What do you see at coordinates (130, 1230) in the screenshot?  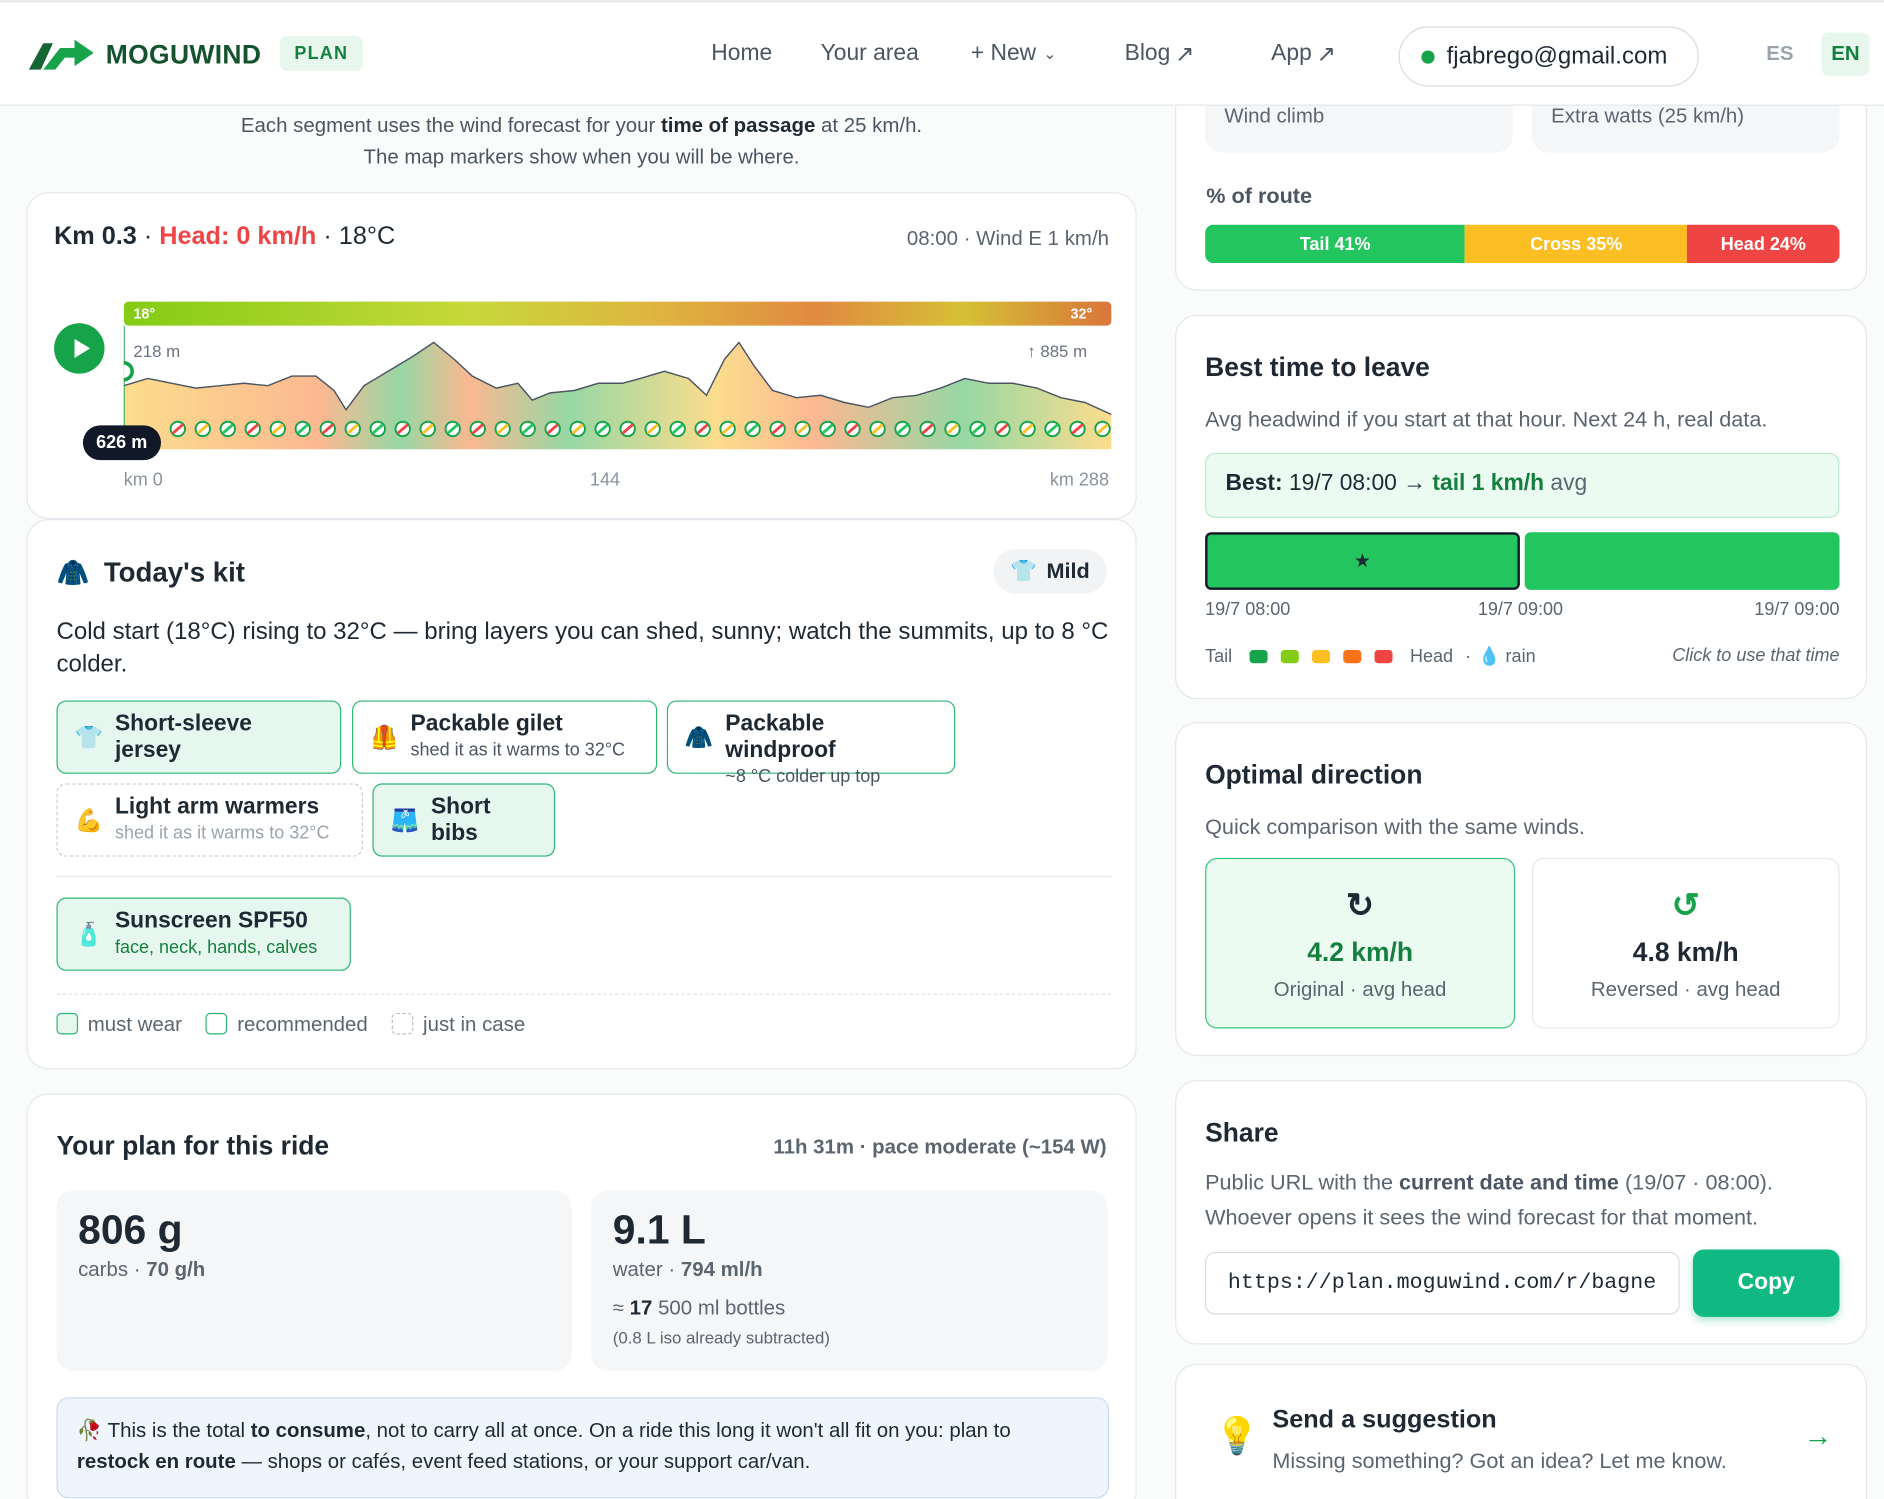 I see `carbs-value: 806 g` at bounding box center [130, 1230].